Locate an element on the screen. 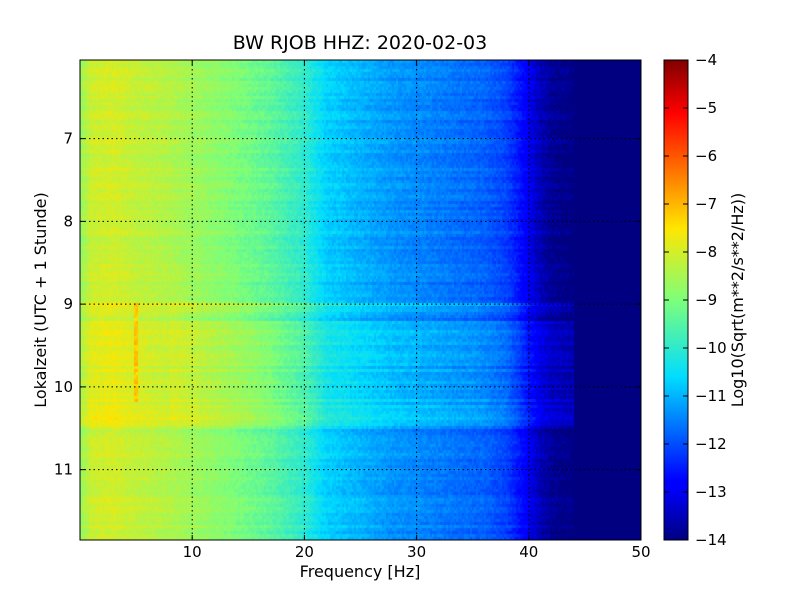 Image resolution: width=800 pixels, height=600 pixels. colorbar-tick-label: −14 is located at coordinates (711, 540).